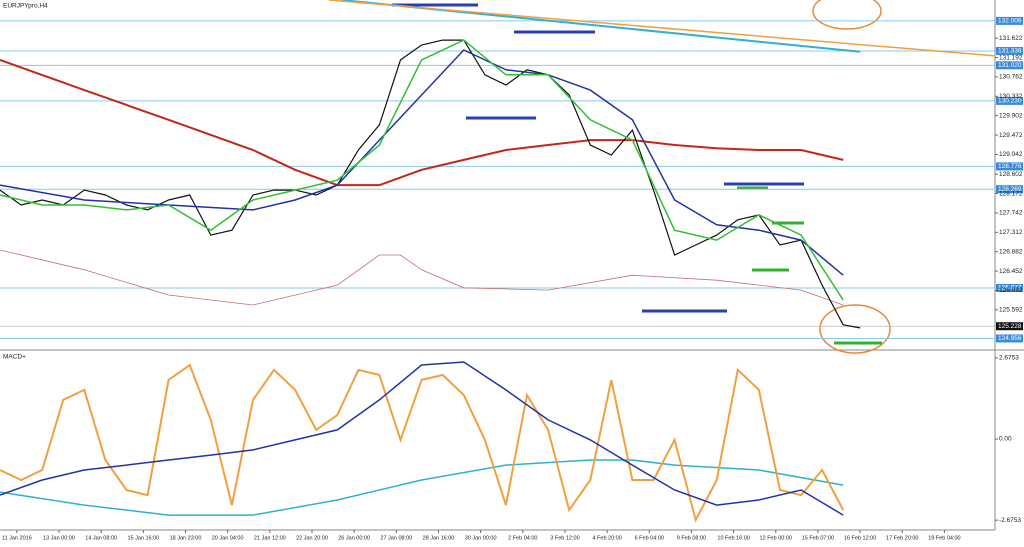  Describe the element at coordinates (944, 538) in the screenshot. I see `x-tick-label: 19 Feb 04:00` at that location.